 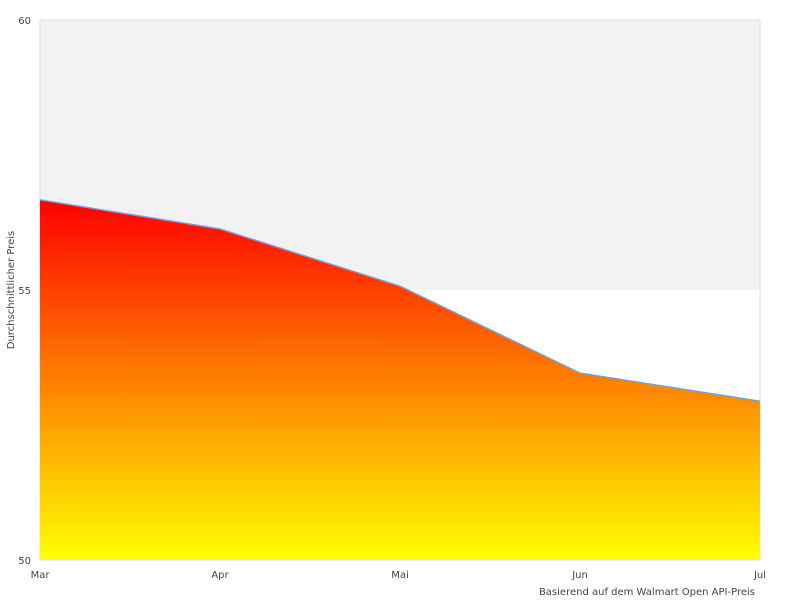 What do you see at coordinates (11, 290) in the screenshot?
I see `y-axis-label: Durchschnittlicher Preis` at bounding box center [11, 290].